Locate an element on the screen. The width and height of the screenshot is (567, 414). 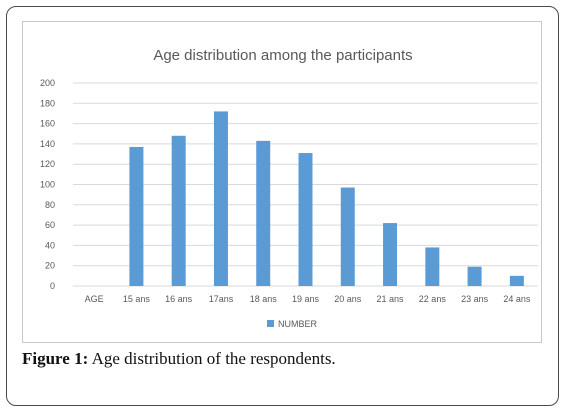
legend-label: NUMBER is located at coordinates (298, 324).